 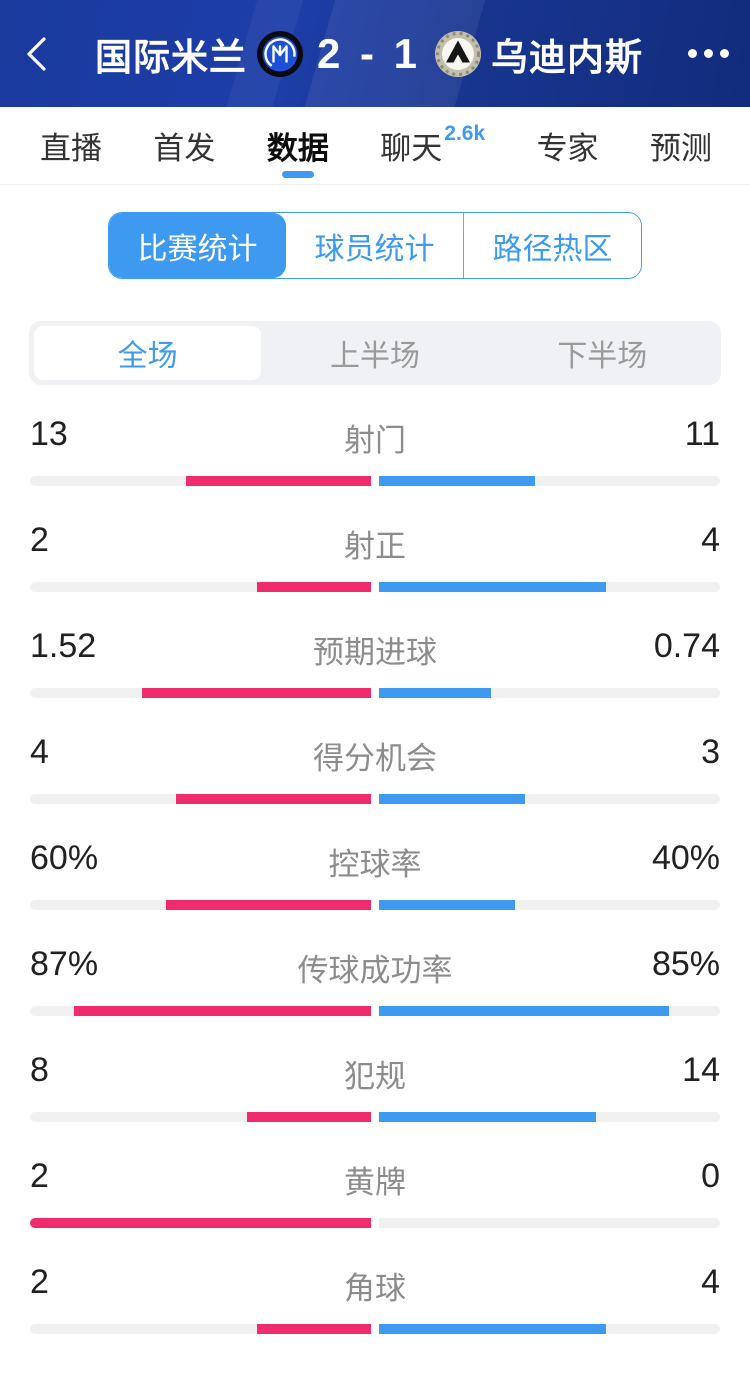 I want to click on period-full-match: 全场, so click(x=148, y=353).